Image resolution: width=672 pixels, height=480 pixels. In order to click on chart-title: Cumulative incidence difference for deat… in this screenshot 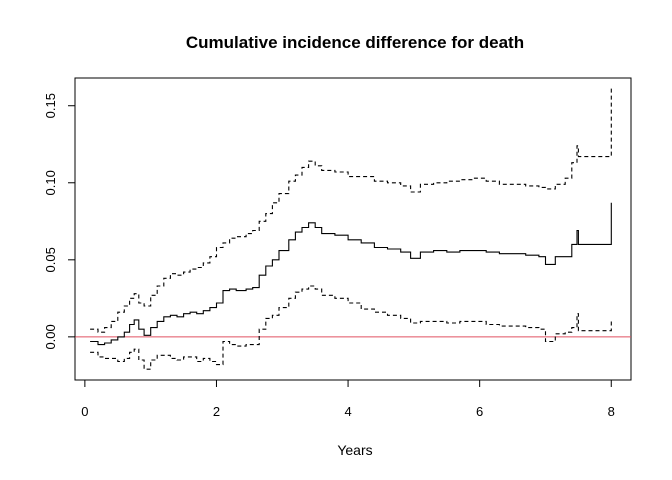, I will do `click(355, 42)`.